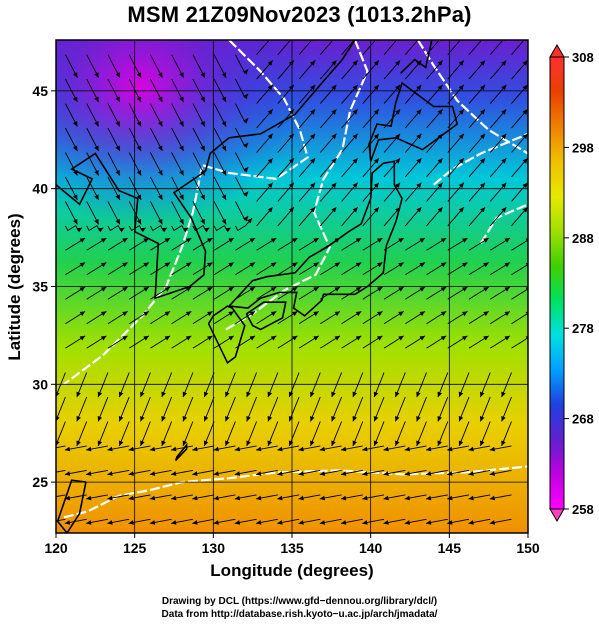 The height and width of the screenshot is (625, 599). What do you see at coordinates (291, 570) in the screenshot?
I see `x-axis-title: Longitude (degrees)` at bounding box center [291, 570].